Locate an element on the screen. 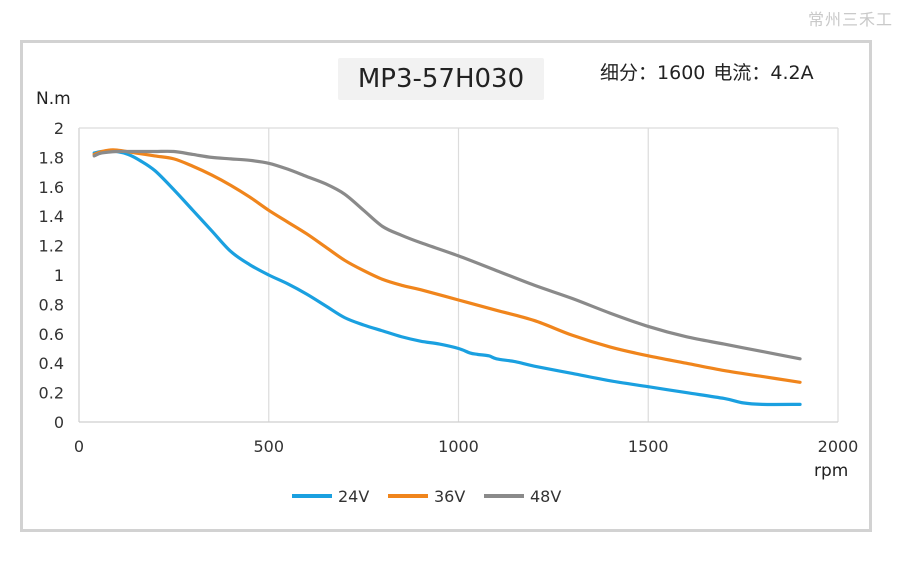 The image size is (901, 576). y-tick-label: 1.4 is located at coordinates (51, 216).